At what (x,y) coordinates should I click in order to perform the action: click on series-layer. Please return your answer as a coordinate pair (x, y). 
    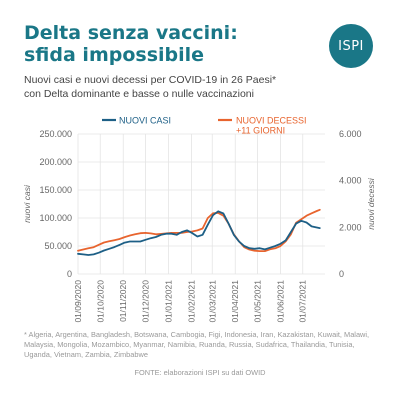
    Looking at the image, I should click on (199, 232).